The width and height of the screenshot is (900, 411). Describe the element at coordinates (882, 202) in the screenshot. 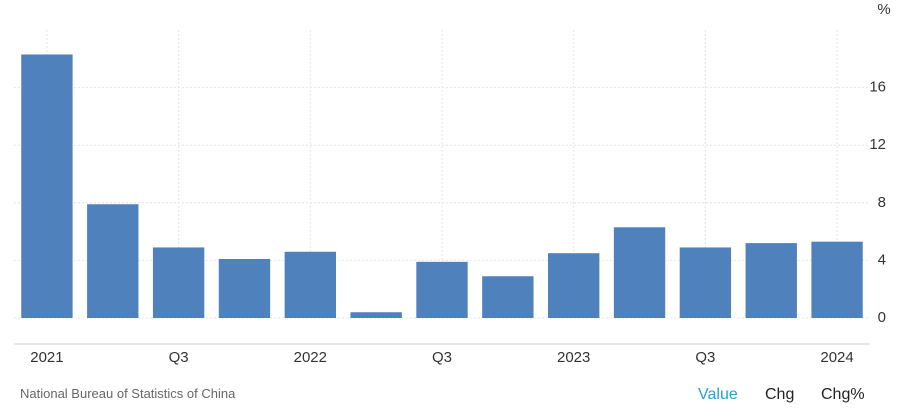

I see `y-tick-label: 8` at that location.